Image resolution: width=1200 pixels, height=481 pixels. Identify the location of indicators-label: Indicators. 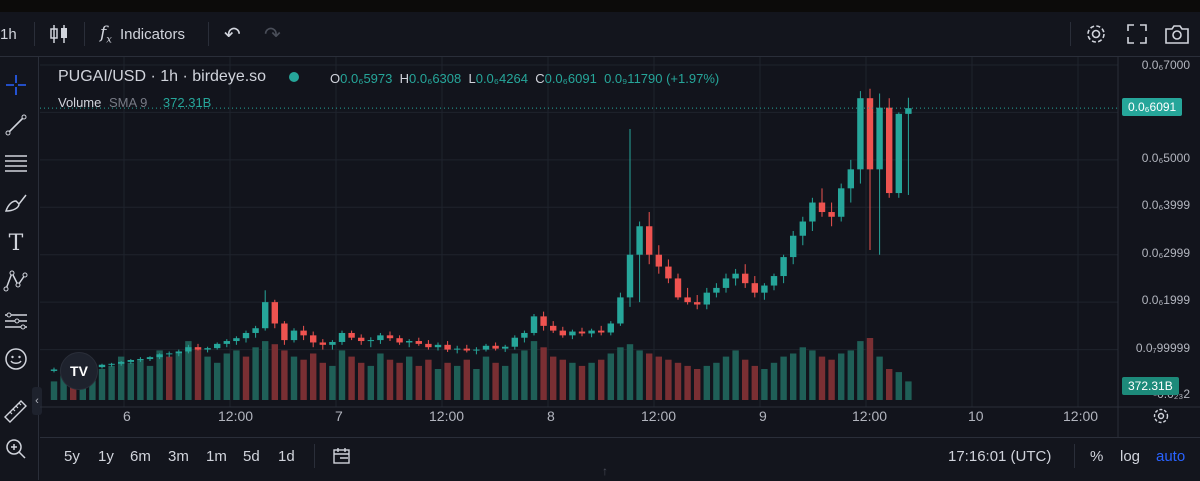
(152, 34).